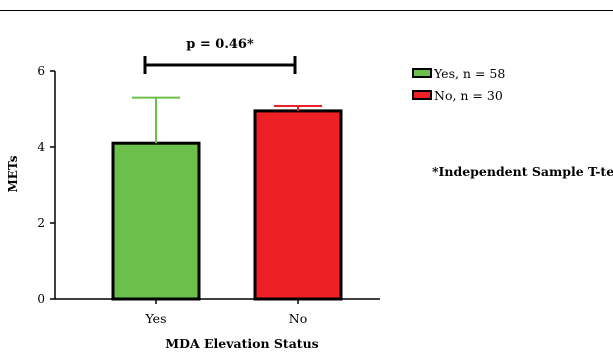 The image size is (613, 356). What do you see at coordinates (41, 71) in the screenshot?
I see `y-tick-label: 6` at bounding box center [41, 71].